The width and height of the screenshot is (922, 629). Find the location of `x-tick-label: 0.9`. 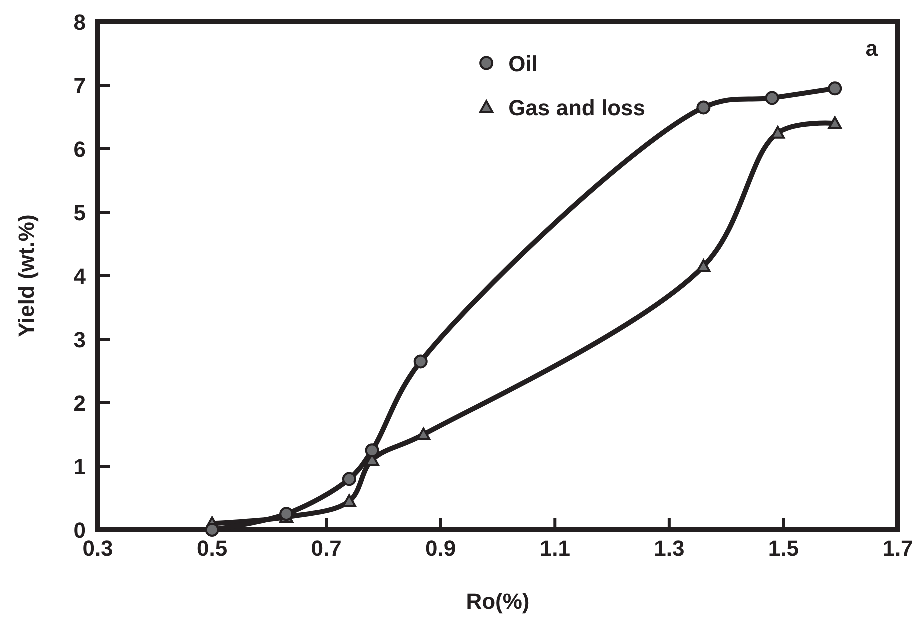

x-tick-label: 0.9 is located at coordinates (441, 548).